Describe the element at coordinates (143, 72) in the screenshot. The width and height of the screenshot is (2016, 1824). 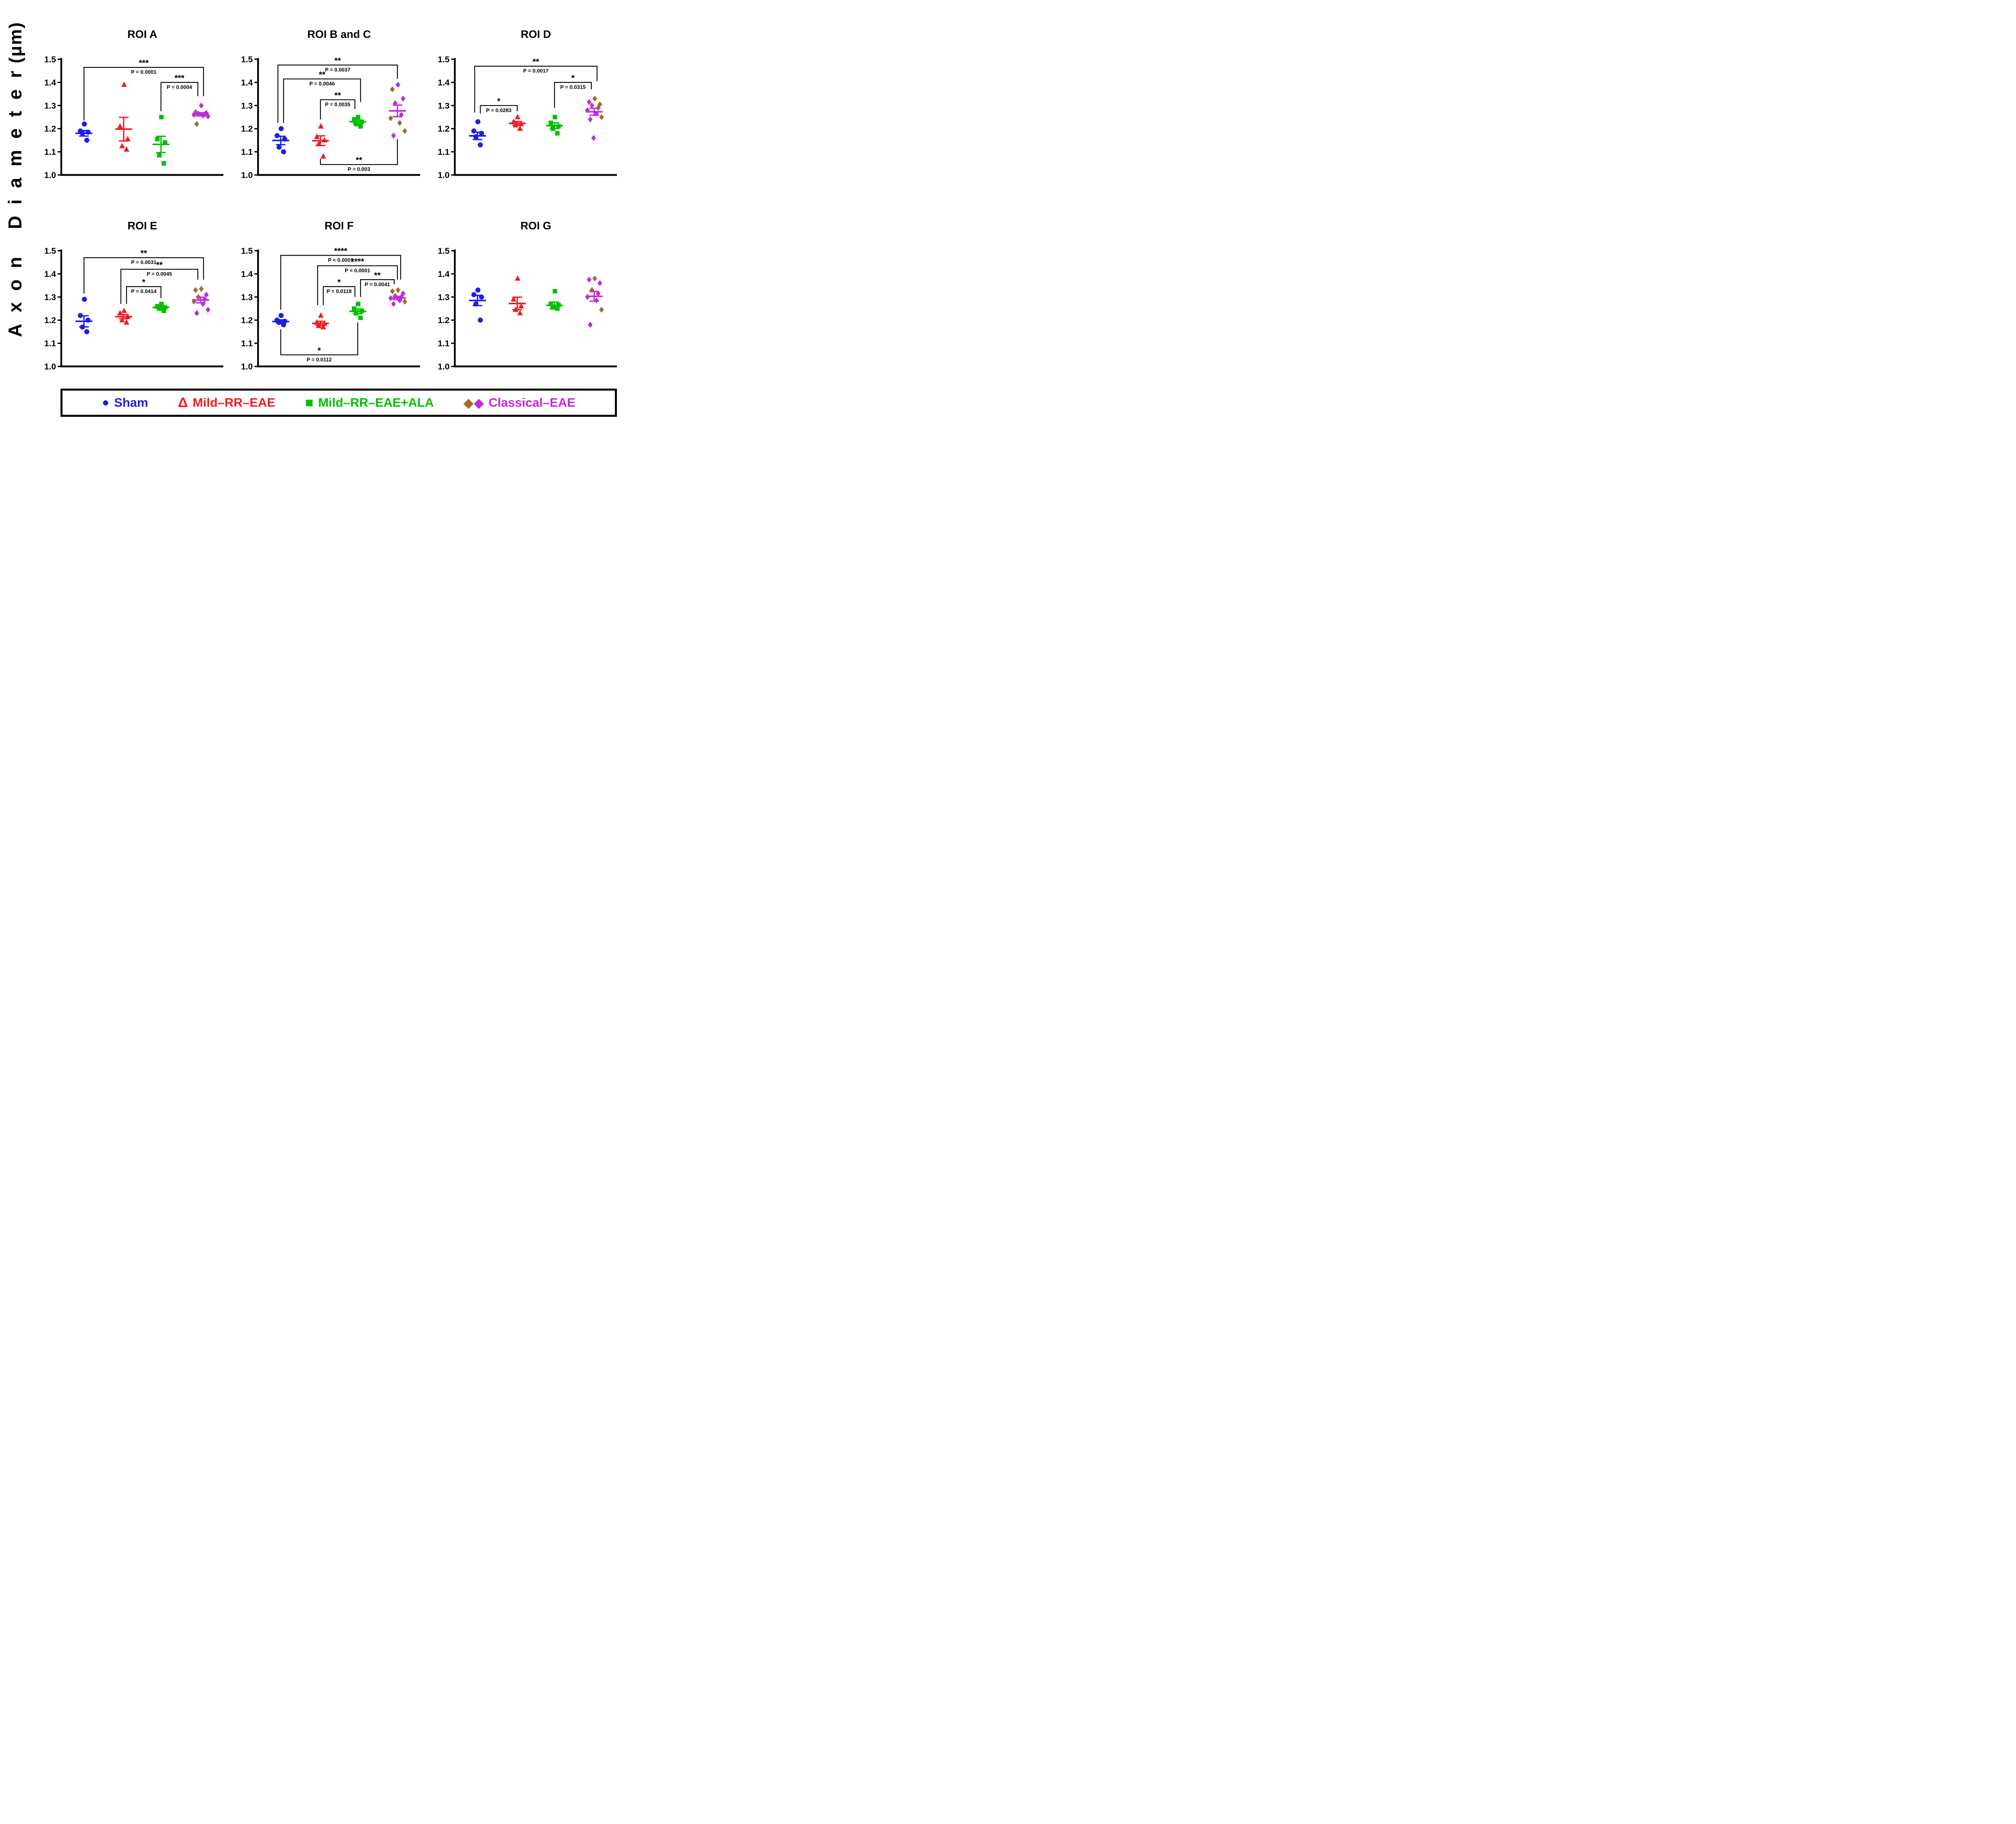
I see `p-value-label: P = 0.0001` at that location.